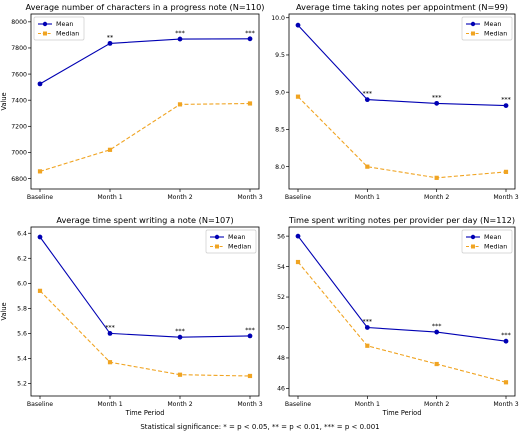  What do you see at coordinates (280, 167) in the screenshot?
I see `y-tick-label: 8.0` at bounding box center [280, 167].